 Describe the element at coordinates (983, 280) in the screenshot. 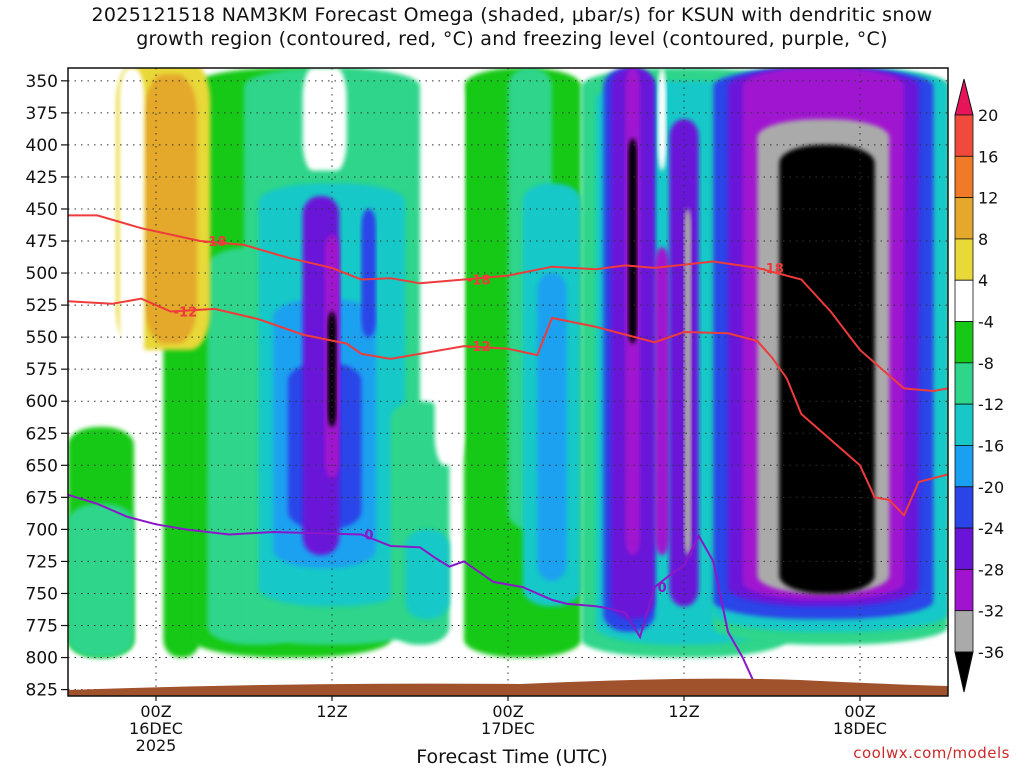

I see `colorbar-label-4: 4` at that location.